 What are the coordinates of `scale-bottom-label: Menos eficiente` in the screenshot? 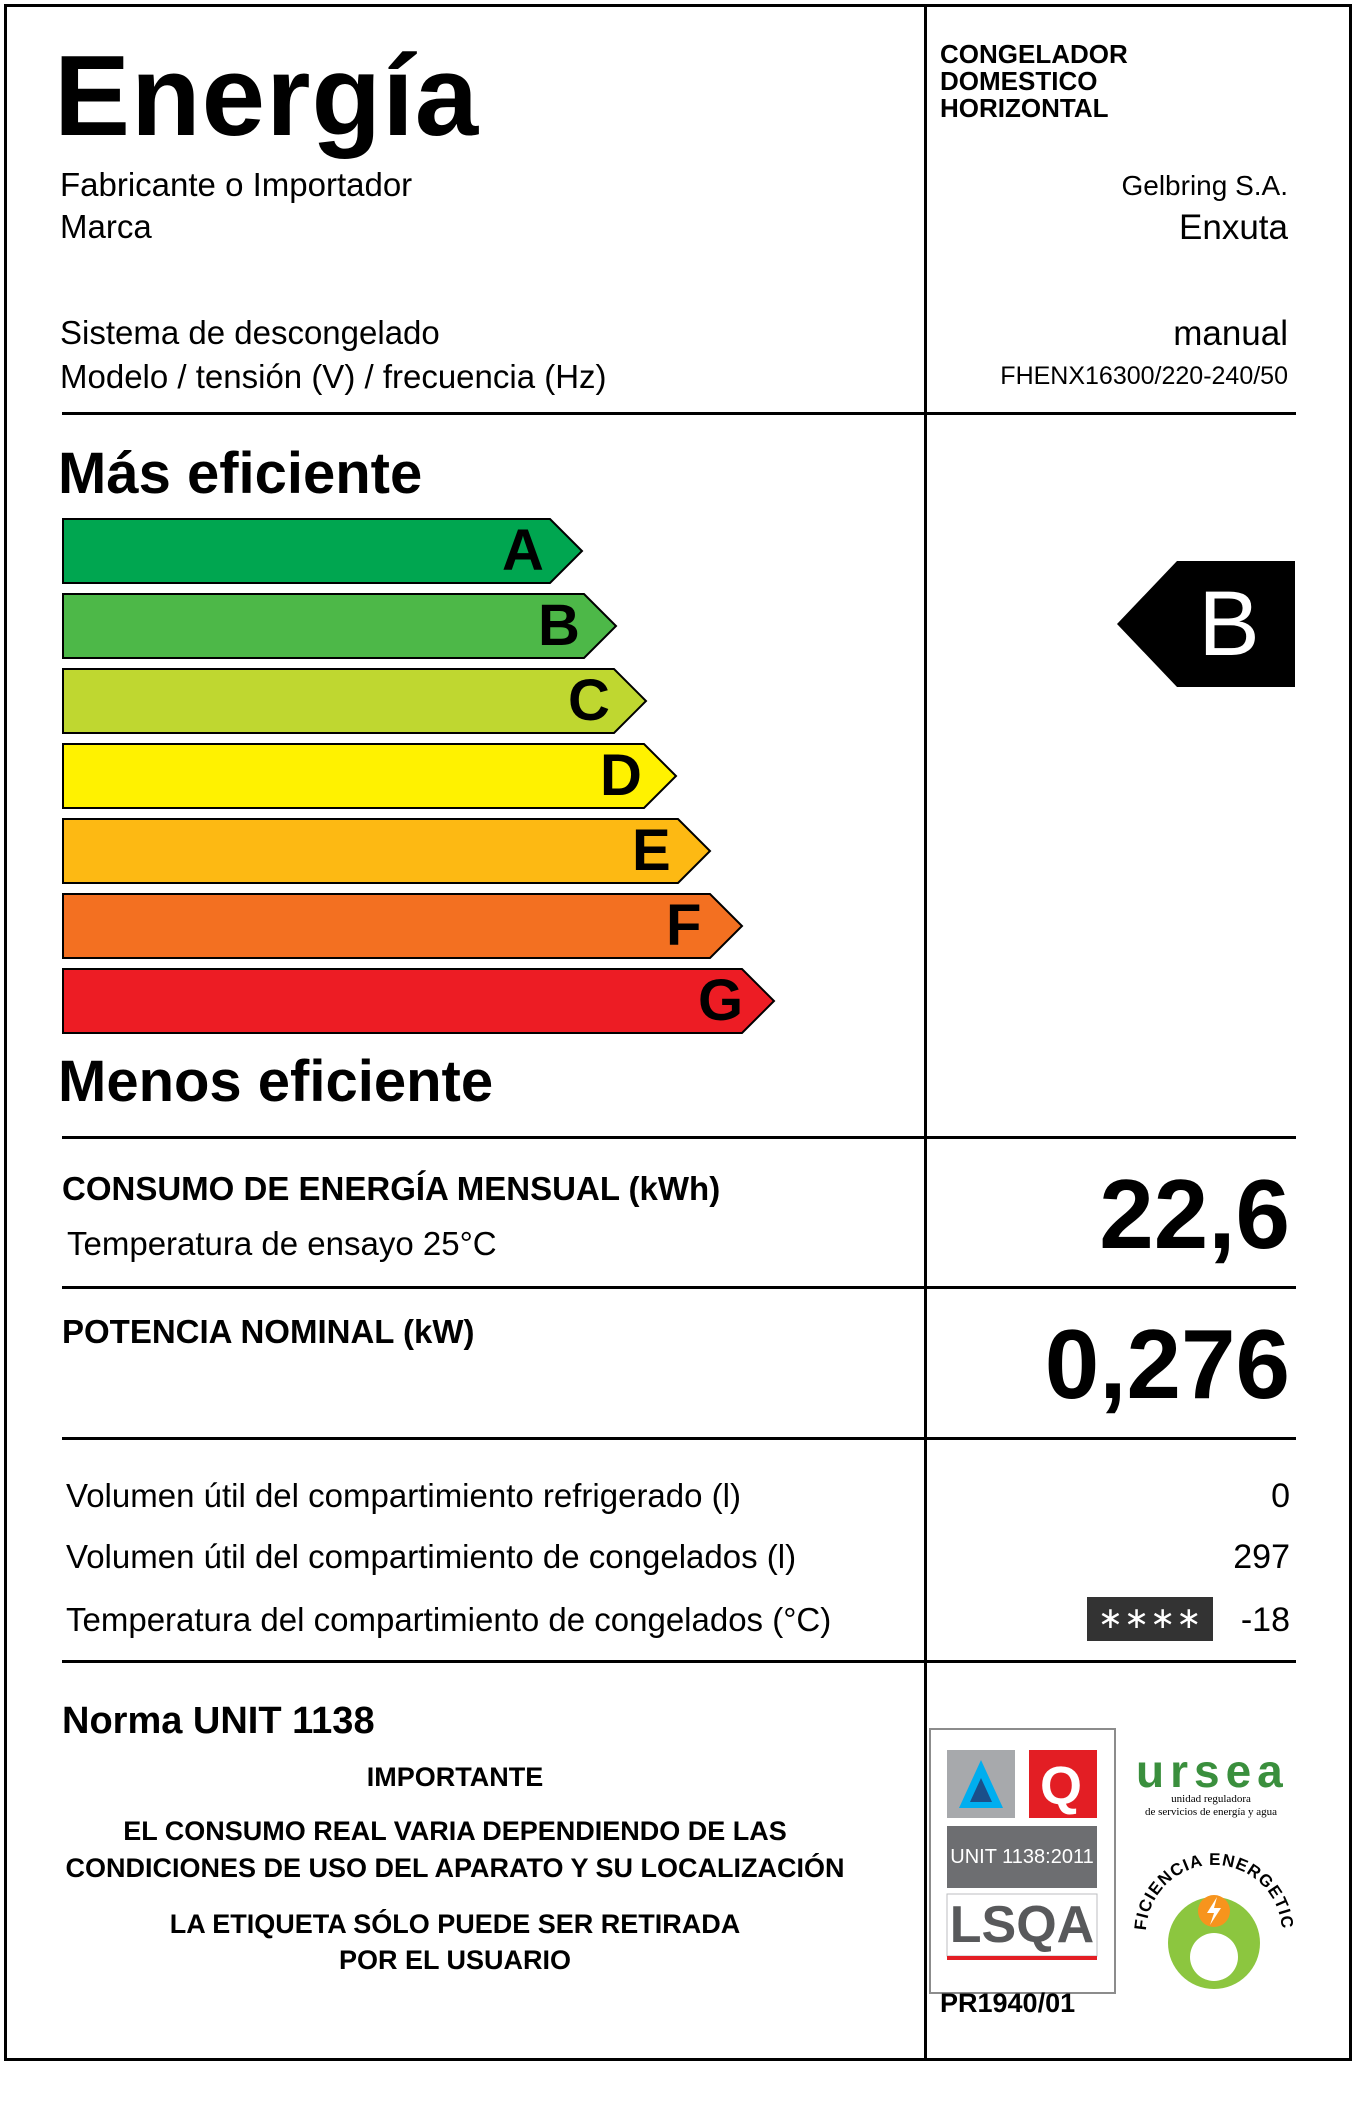 It's located at (276, 1081).